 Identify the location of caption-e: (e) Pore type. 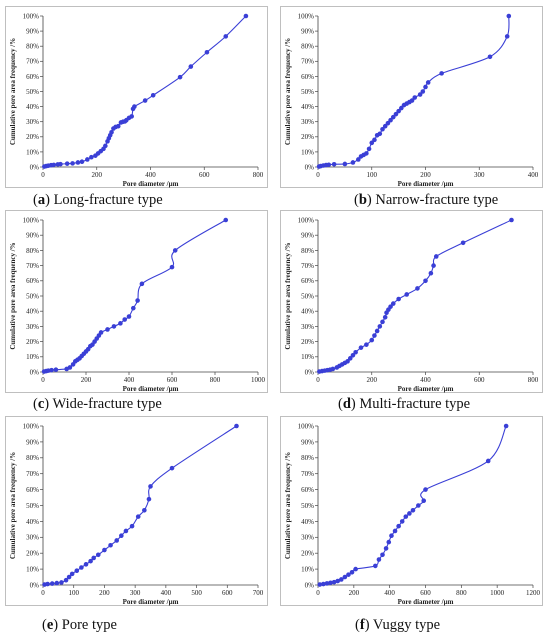
(79, 625).